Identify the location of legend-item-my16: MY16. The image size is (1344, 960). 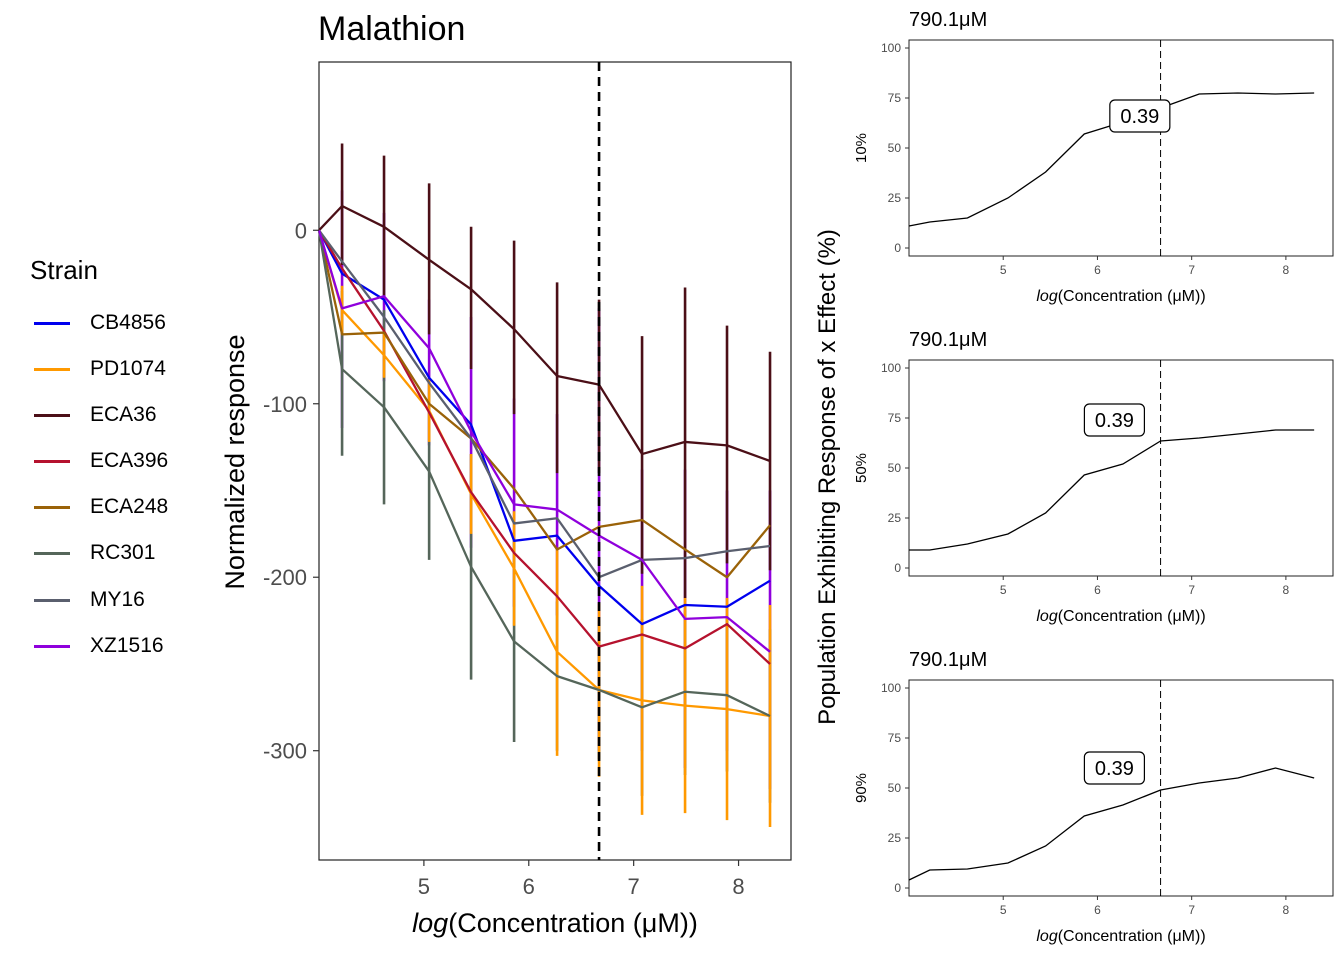
(89, 600).